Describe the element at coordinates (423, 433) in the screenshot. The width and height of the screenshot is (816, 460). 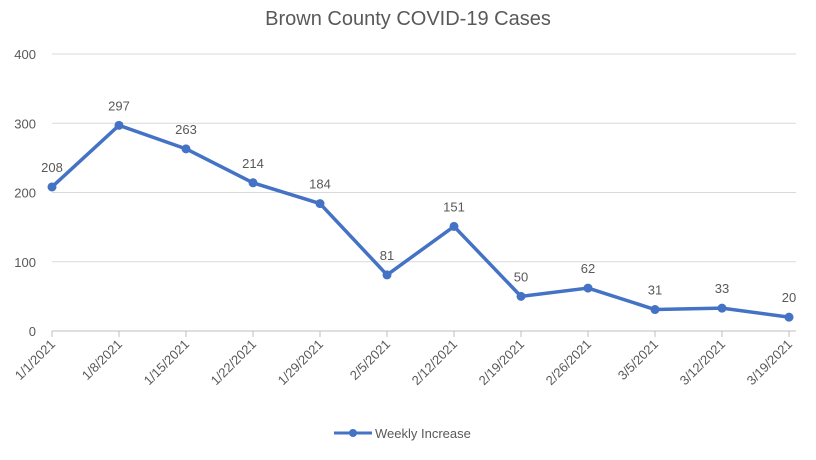
I see `legend-label: Weekly Increase` at that location.